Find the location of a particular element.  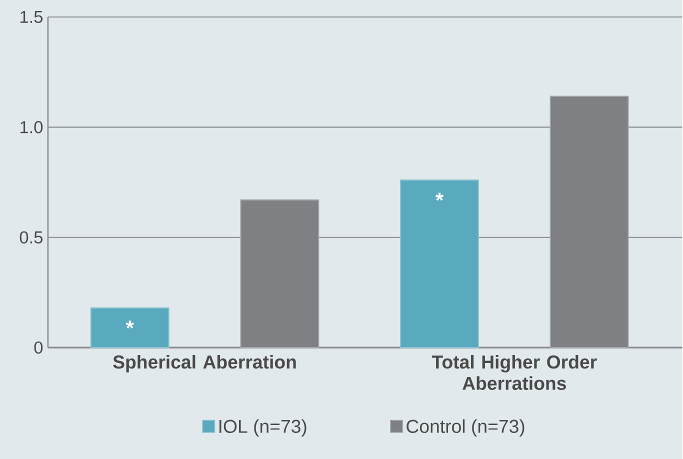

legend-label: IOL (n=73) is located at coordinates (263, 427).